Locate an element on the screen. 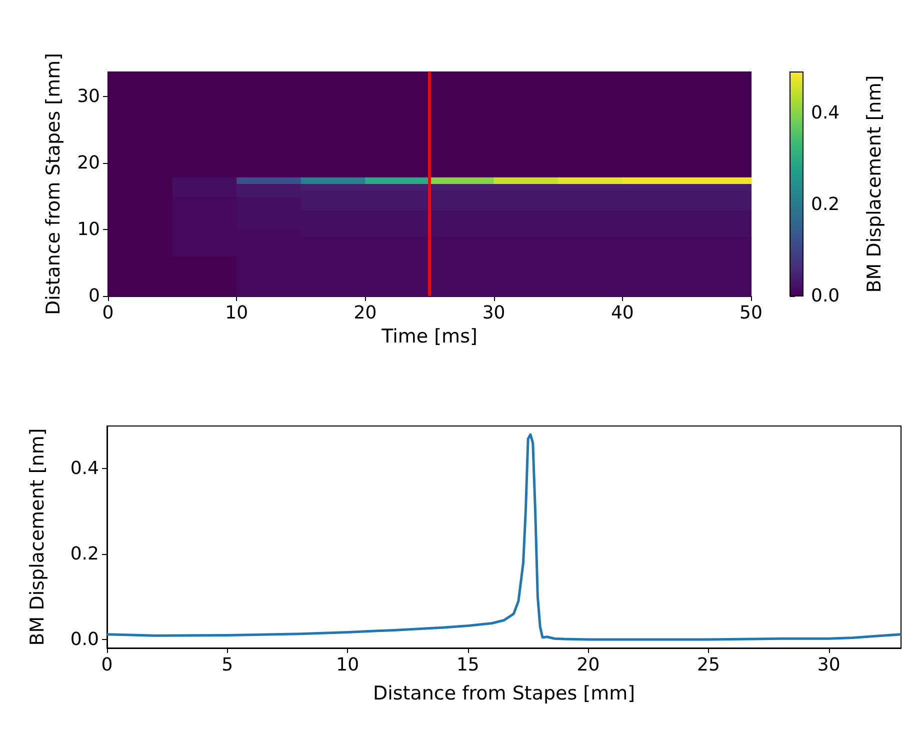  x-tick-label: 25 is located at coordinates (708, 665).